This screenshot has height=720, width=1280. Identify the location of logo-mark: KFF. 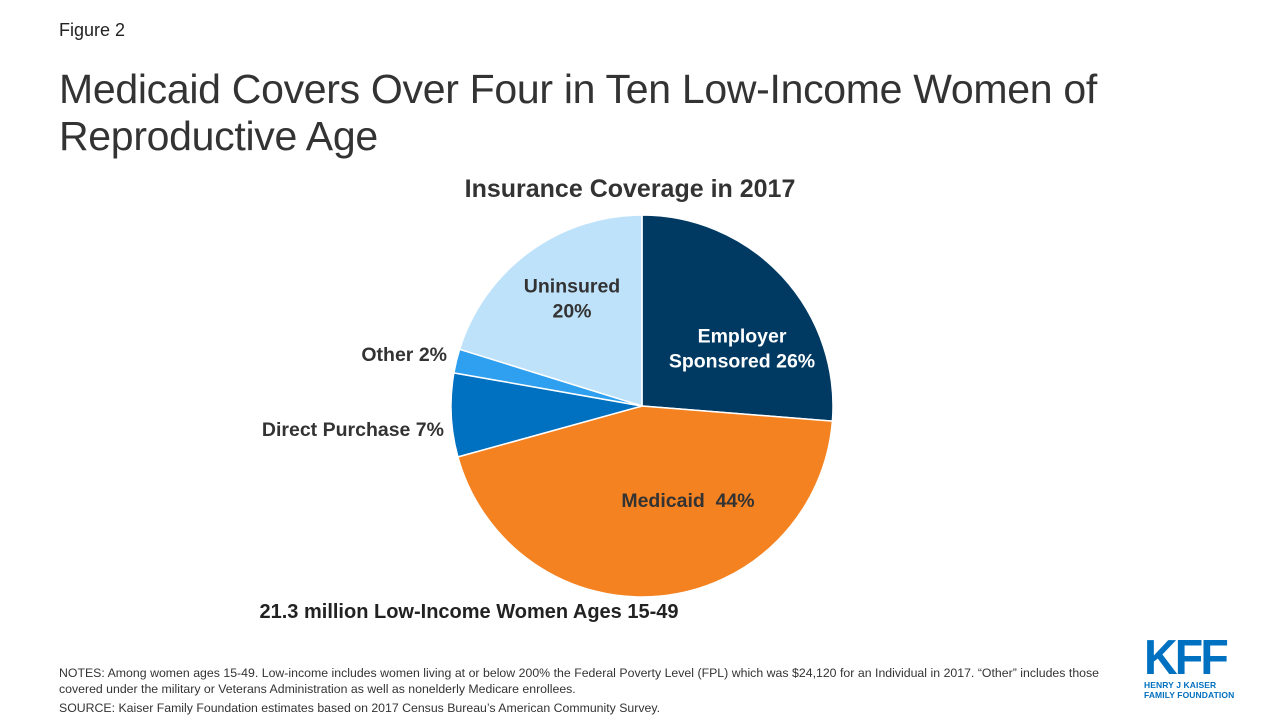
(1186, 658).